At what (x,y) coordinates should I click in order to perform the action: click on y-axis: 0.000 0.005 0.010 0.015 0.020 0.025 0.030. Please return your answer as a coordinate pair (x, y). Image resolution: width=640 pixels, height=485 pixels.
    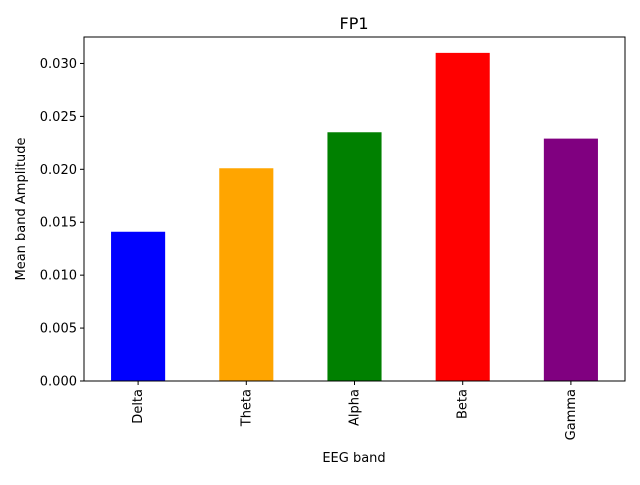
    Looking at the image, I should click on (62, 223).